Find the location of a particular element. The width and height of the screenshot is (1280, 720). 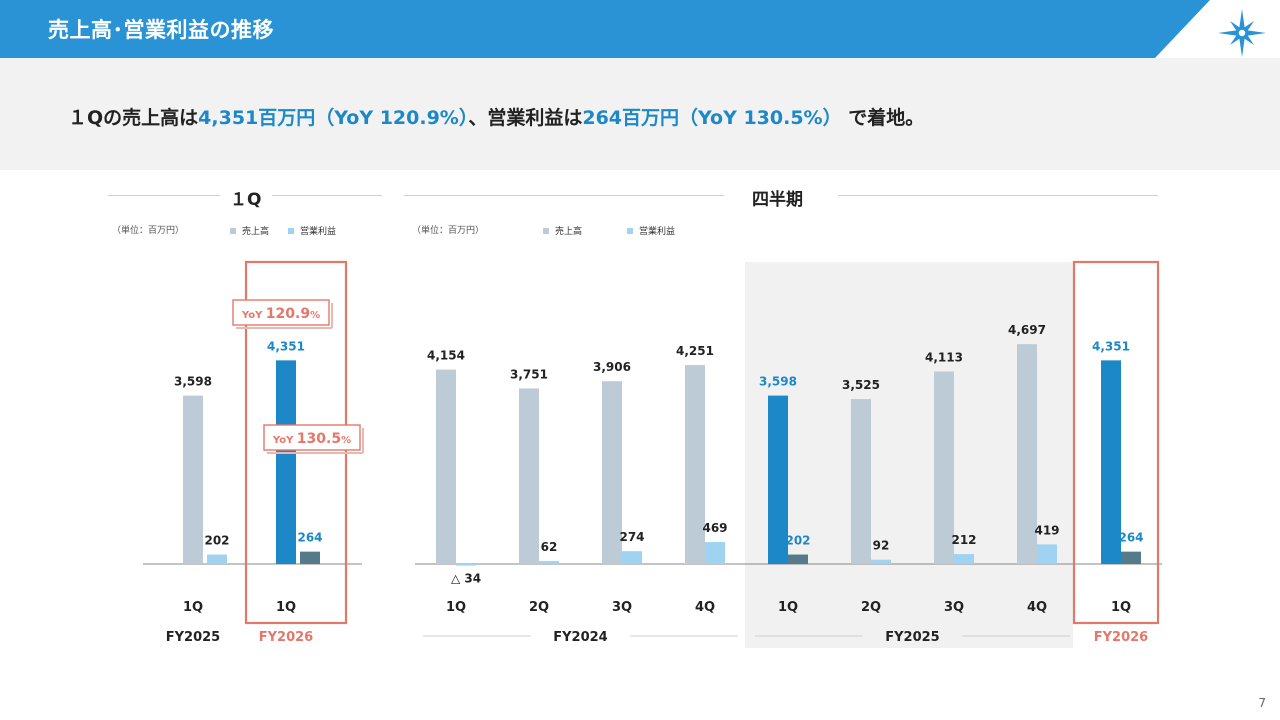

yoy-sales-callout-text: YoY 120.9% is located at coordinates (280, 314).